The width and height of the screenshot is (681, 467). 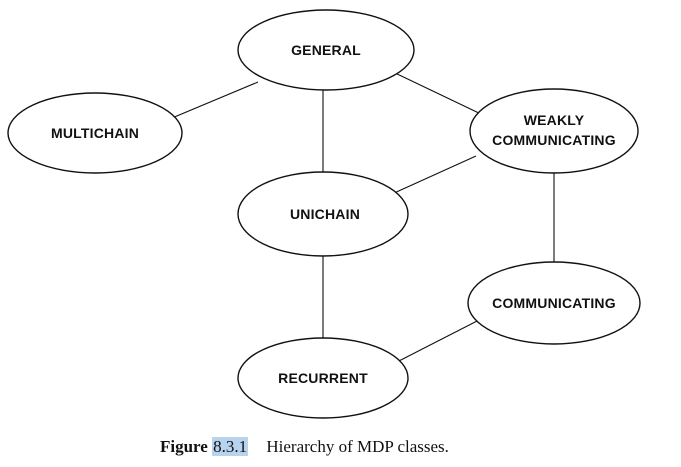 I want to click on node-unichain: UNICHAIN, so click(x=323, y=214).